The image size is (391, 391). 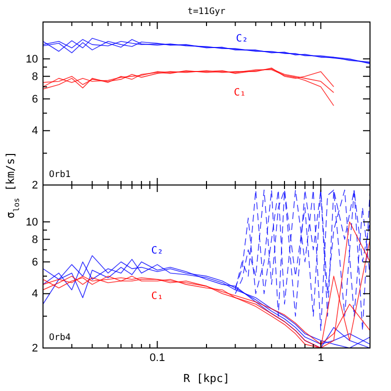 What do you see at coordinates (206, 378) in the screenshot?
I see `x-axis-title: R [kpc]` at bounding box center [206, 378].